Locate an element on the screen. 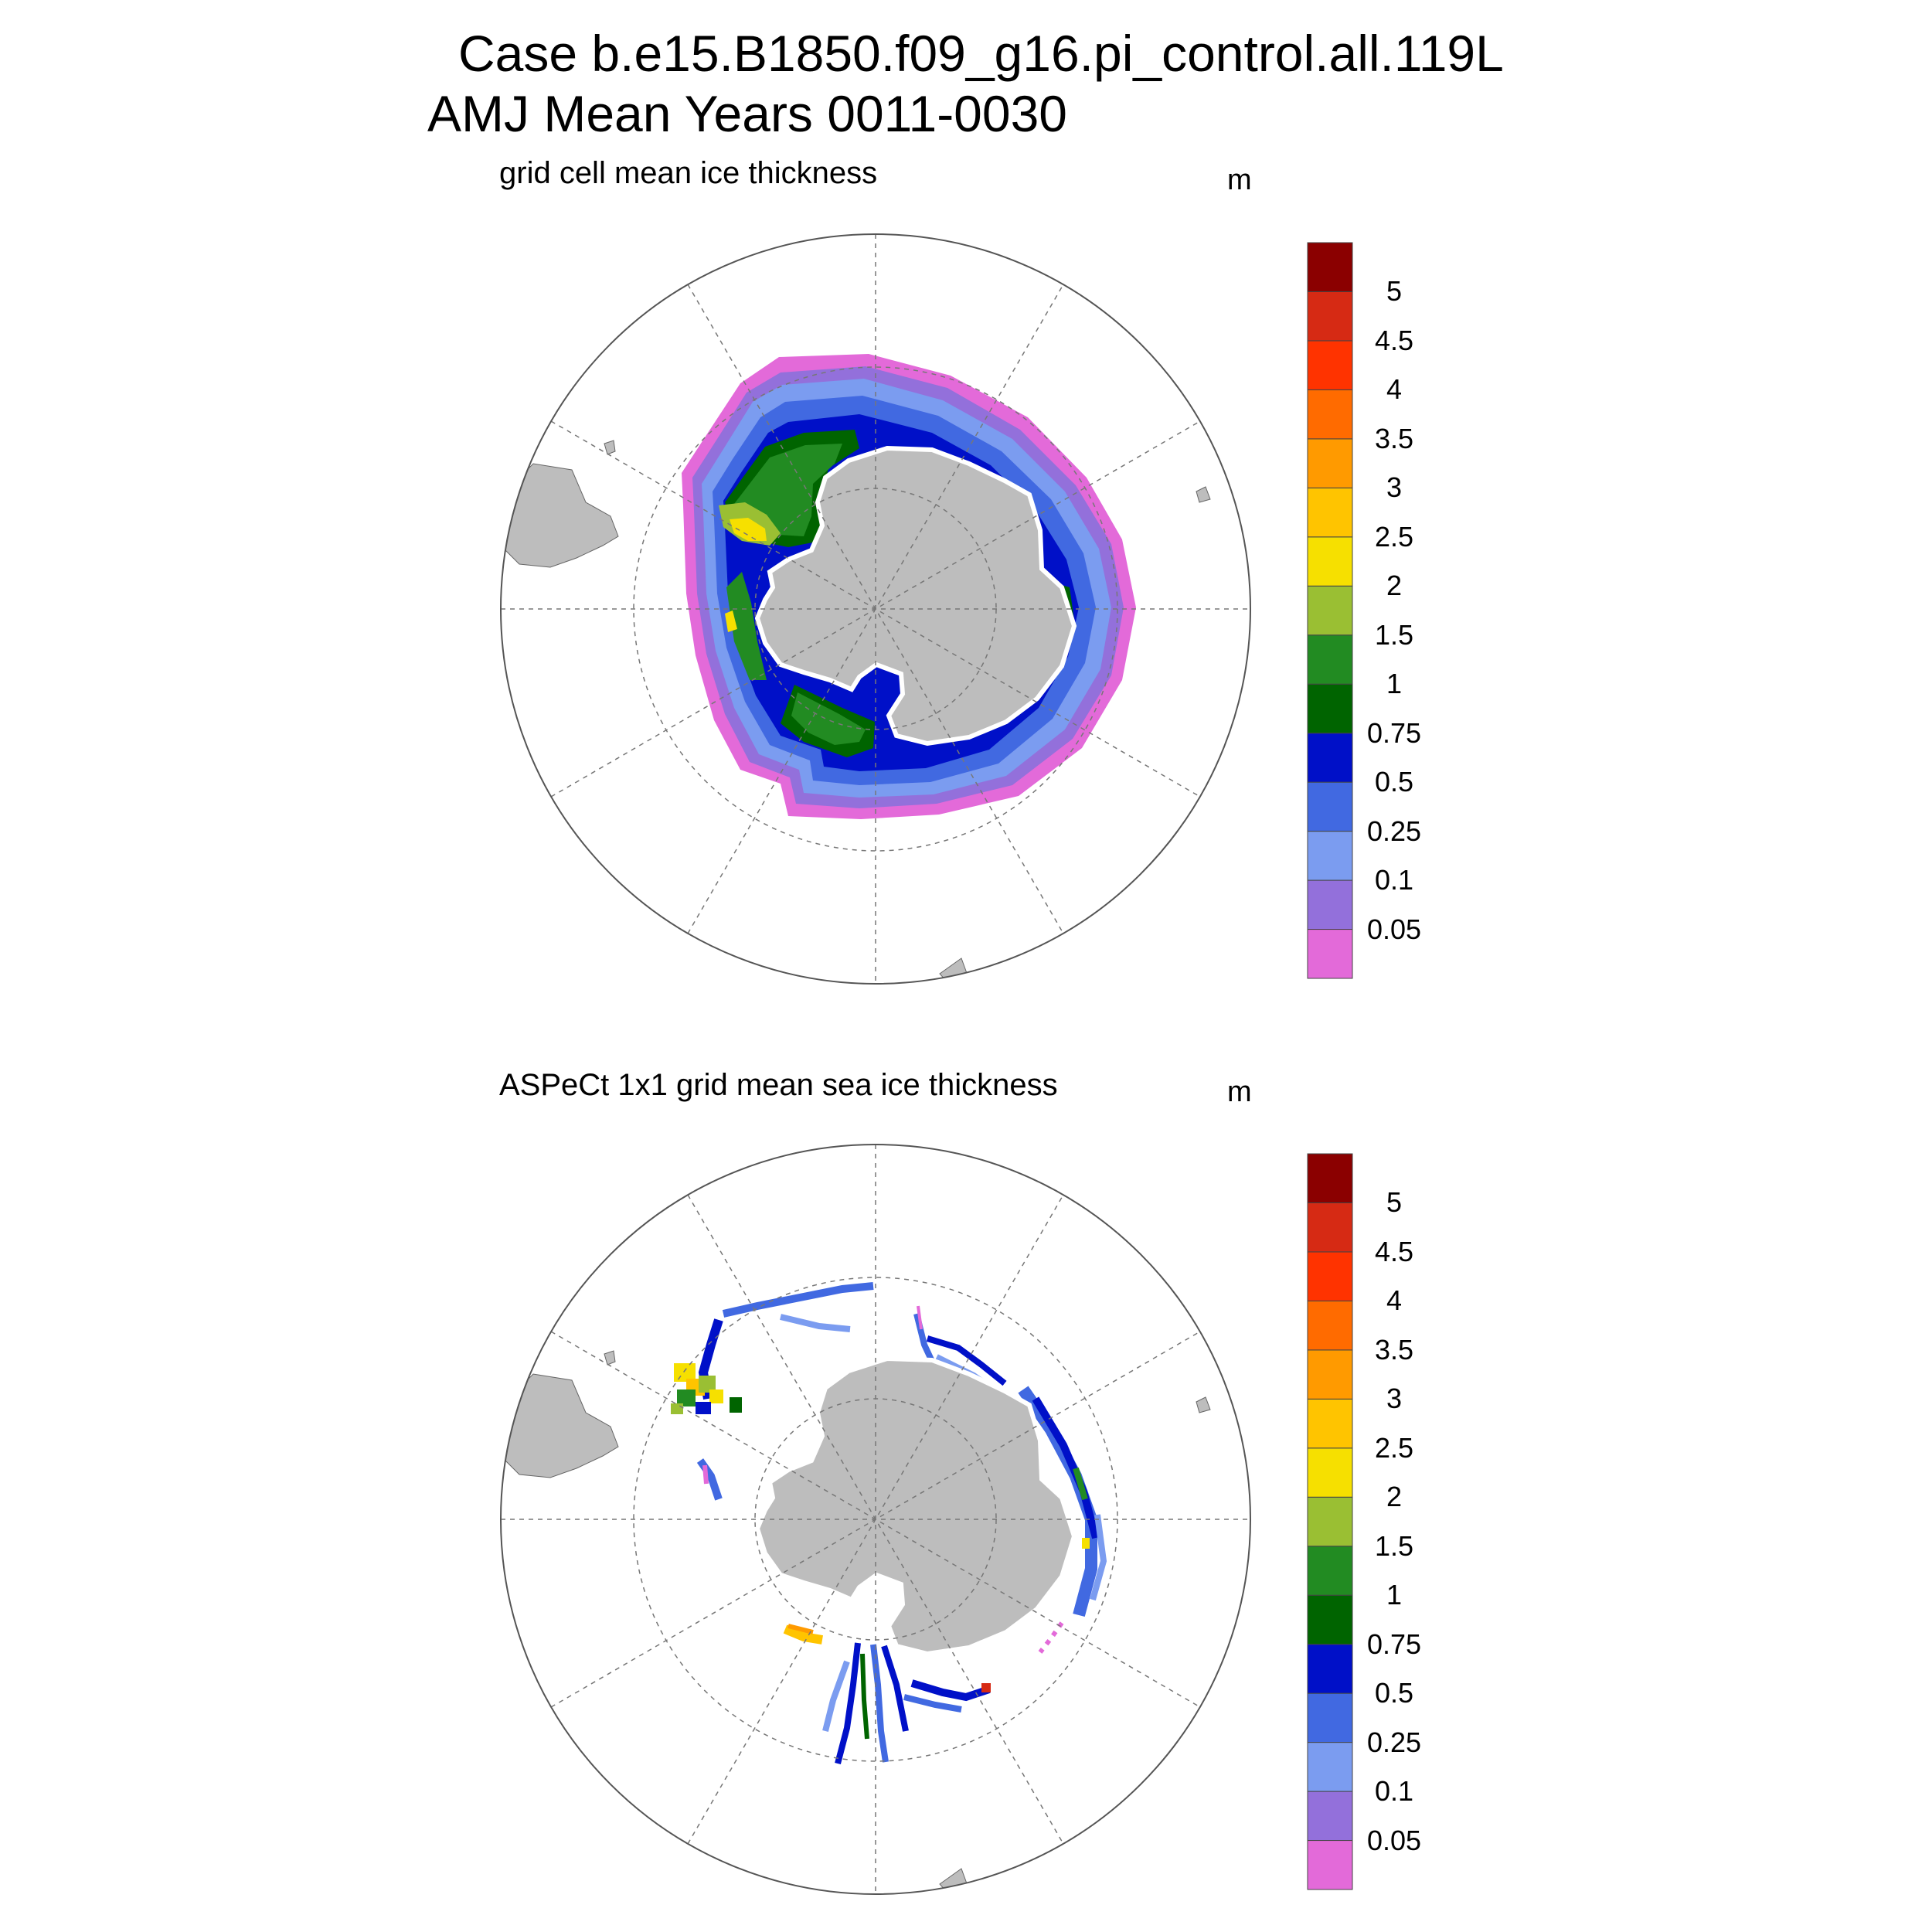 Image resolution: width=1932 pixels, height=1932 pixels. top-colorbar is located at coordinates (1330, 610).